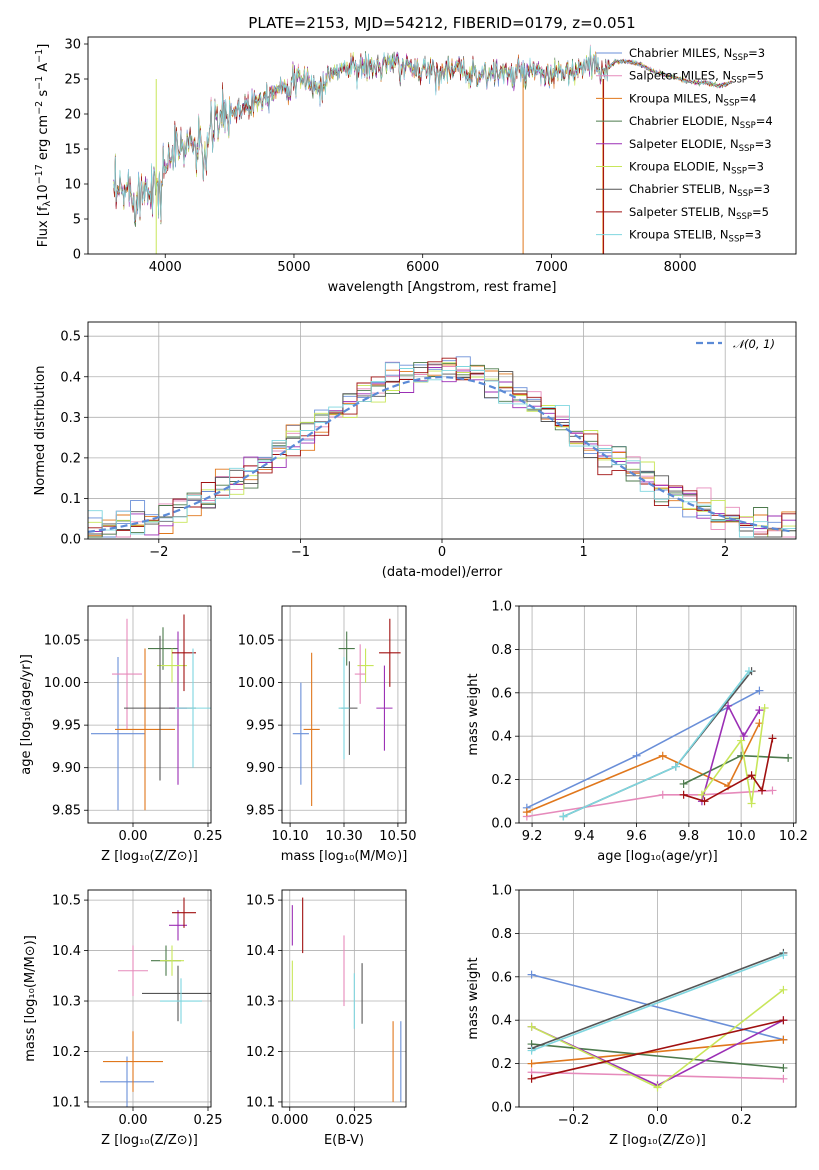  I want to click on y-tick-label: 0.8, so click(501, 934).